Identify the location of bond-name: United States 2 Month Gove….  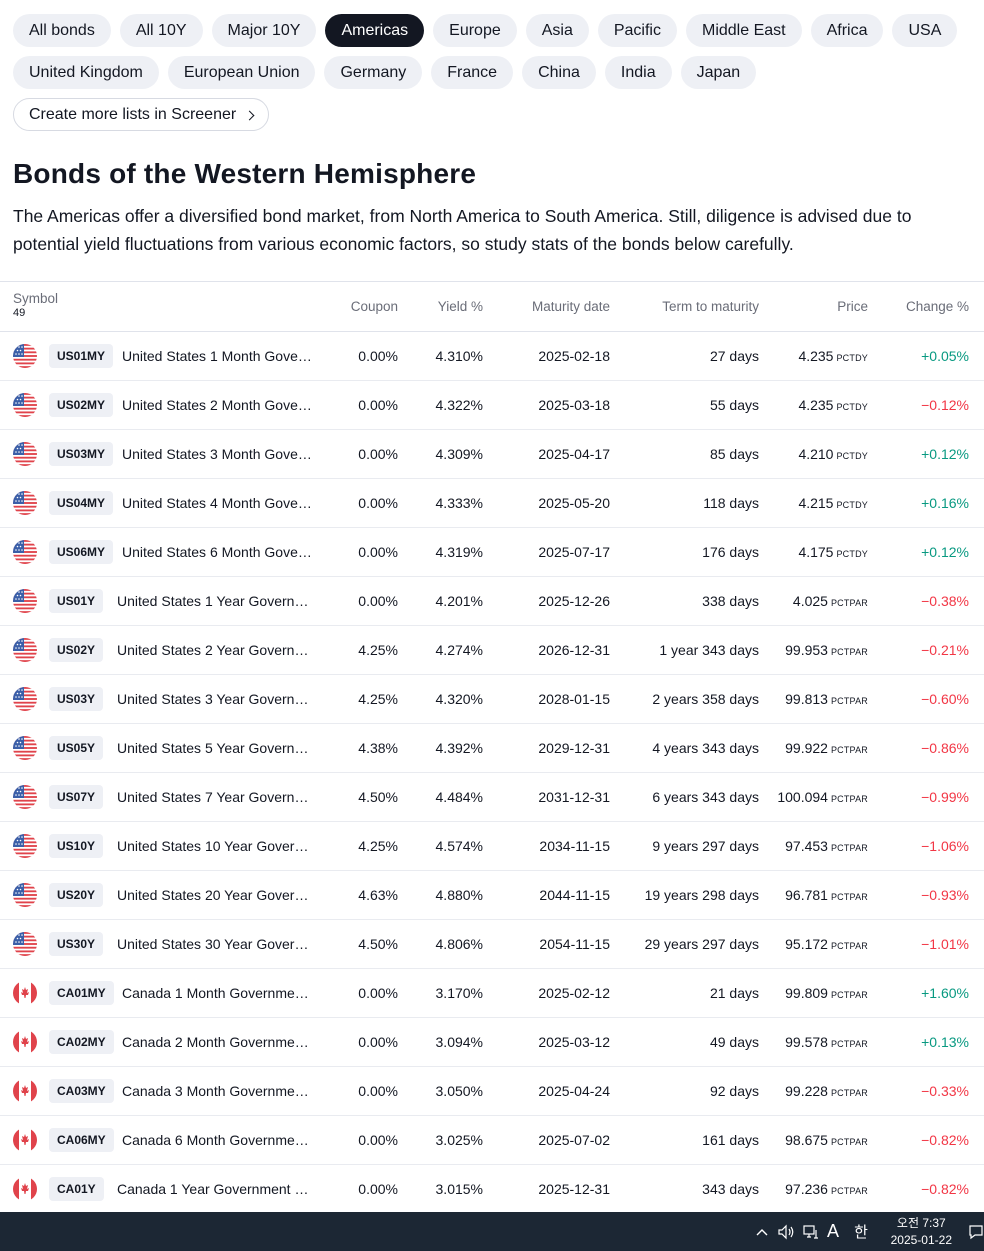
(217, 405).